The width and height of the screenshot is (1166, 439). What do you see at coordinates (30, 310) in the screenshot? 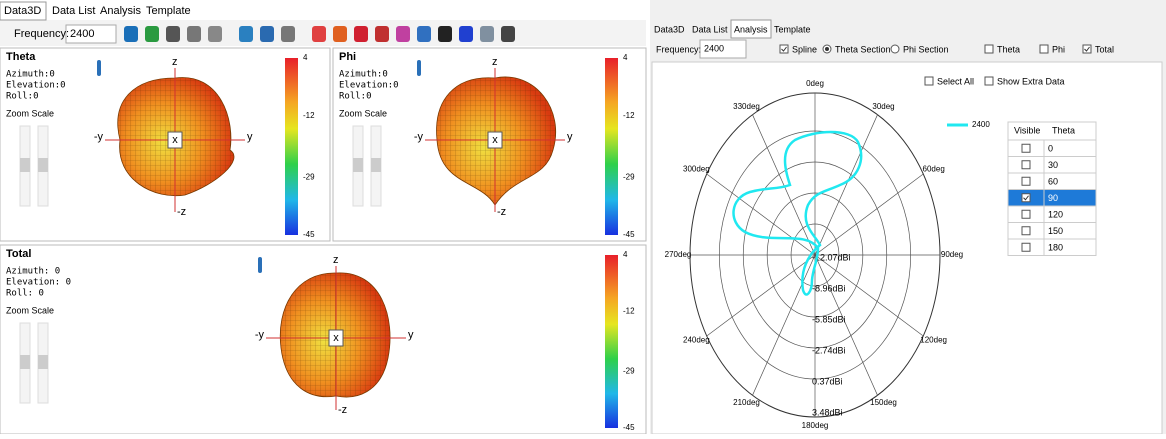
I see `zoom-label: Zoom Scale` at bounding box center [30, 310].